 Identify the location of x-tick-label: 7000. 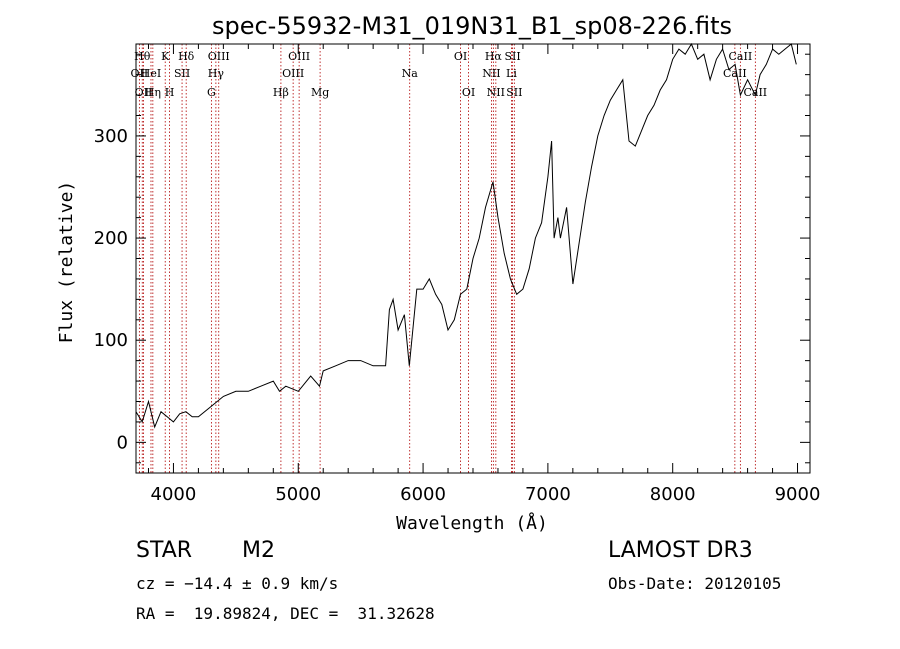
(548, 494).